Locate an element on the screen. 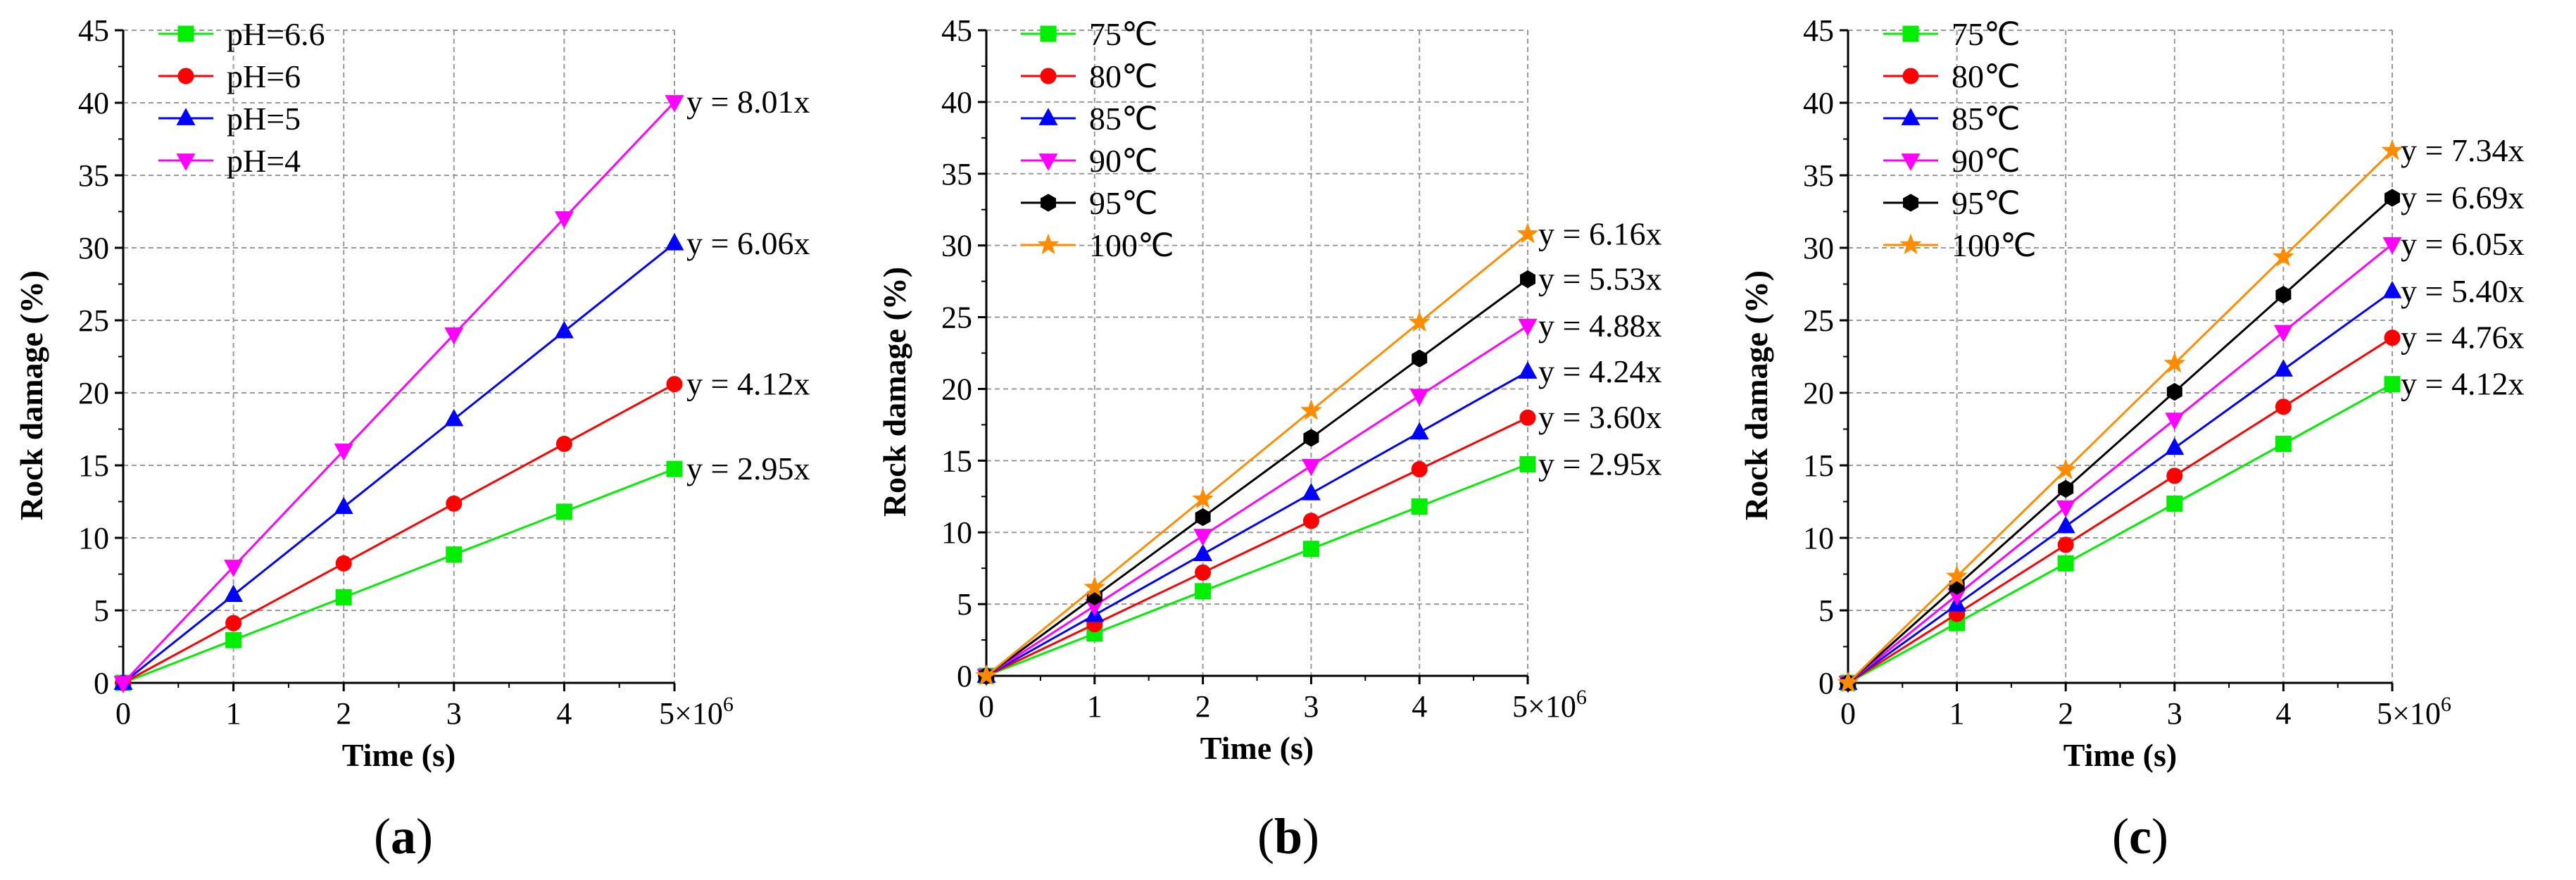  fit-equation-label: y = 6.16x is located at coordinates (1599, 233).